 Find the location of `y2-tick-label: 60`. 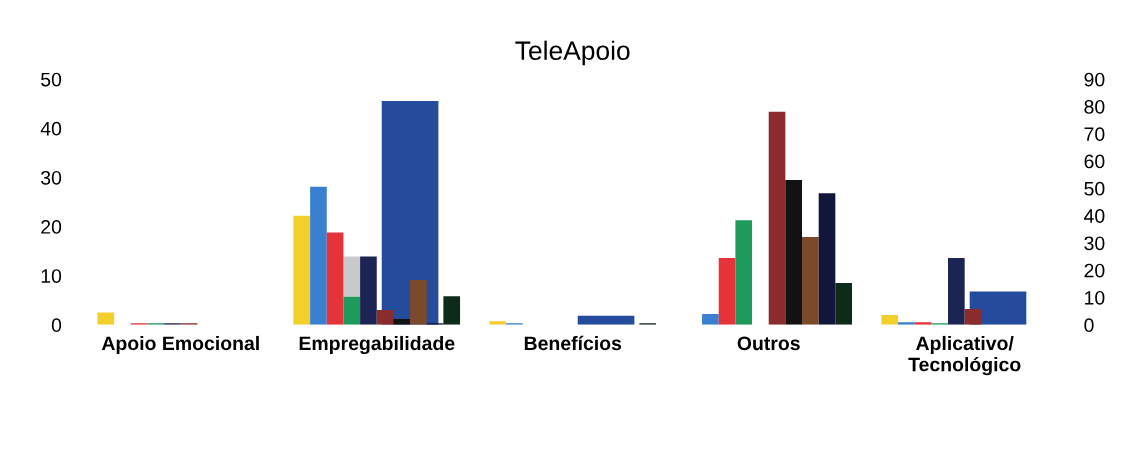

y2-tick-label: 60 is located at coordinates (1094, 161).